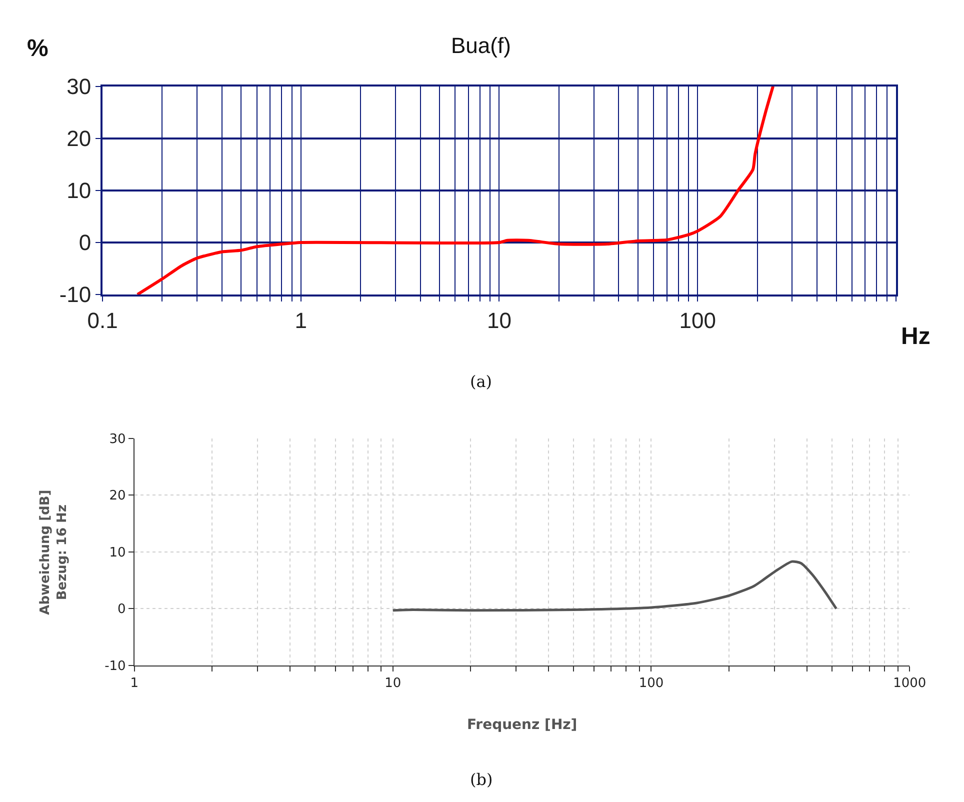 This screenshot has width=964, height=802. What do you see at coordinates (909, 684) in the screenshot?
I see `x-tick-label: 1000` at bounding box center [909, 684].